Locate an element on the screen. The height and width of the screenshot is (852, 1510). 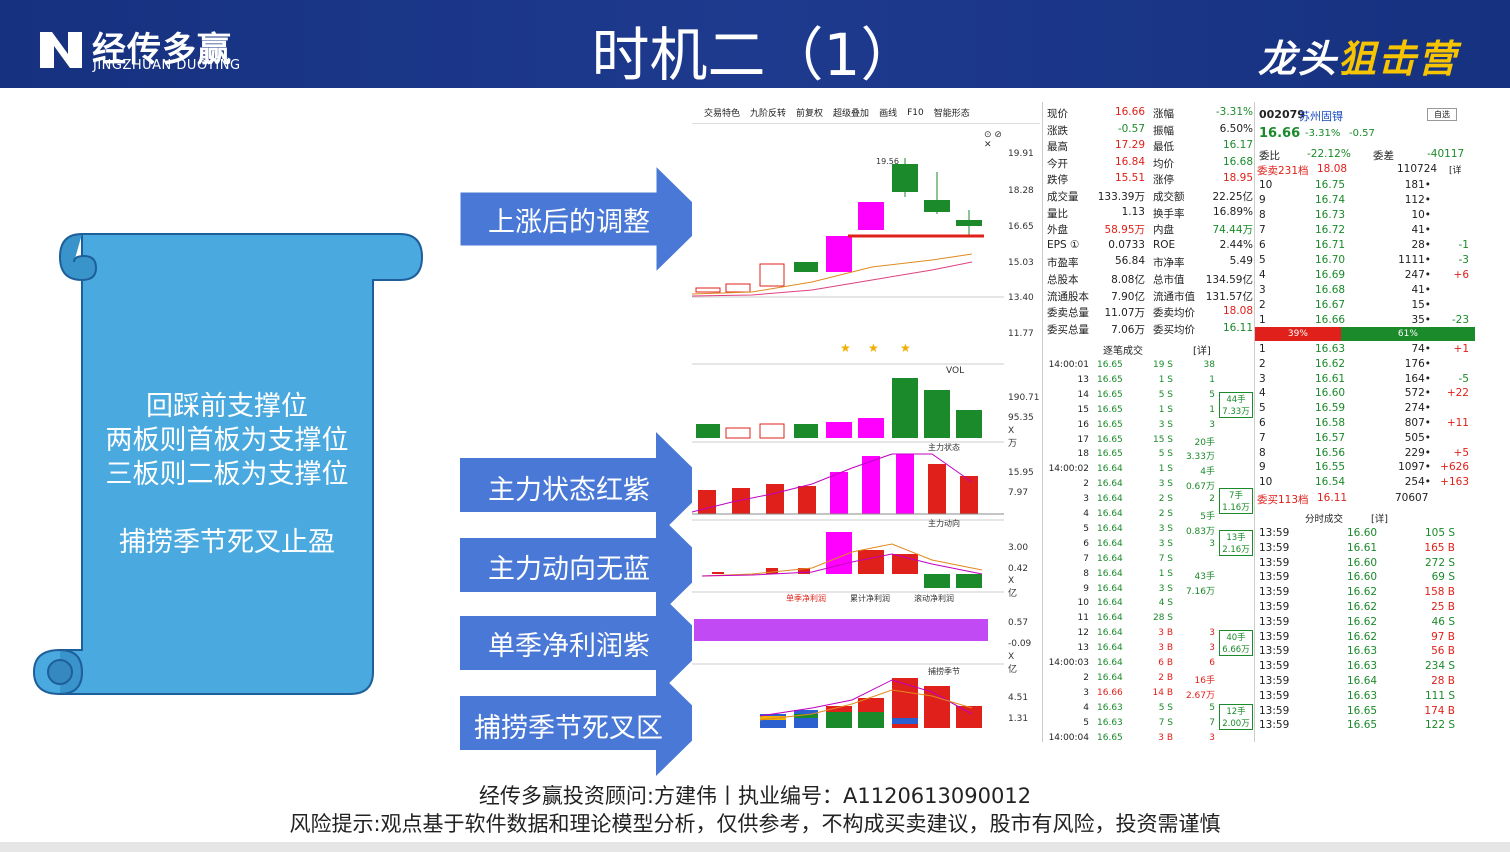
quote-value: 0.0733 is located at coordinates (1126, 244).